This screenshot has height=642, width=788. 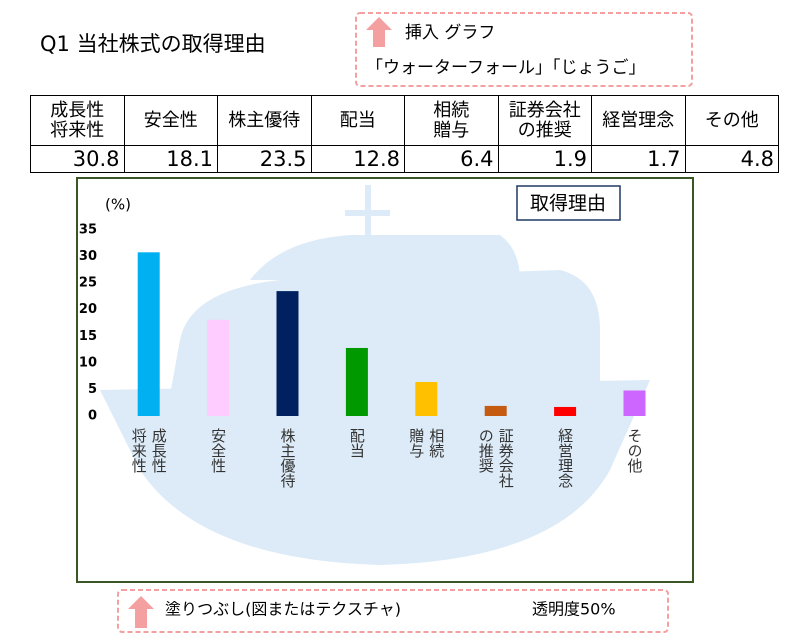 I want to click on y-tick-label: 15, so click(x=88, y=336).